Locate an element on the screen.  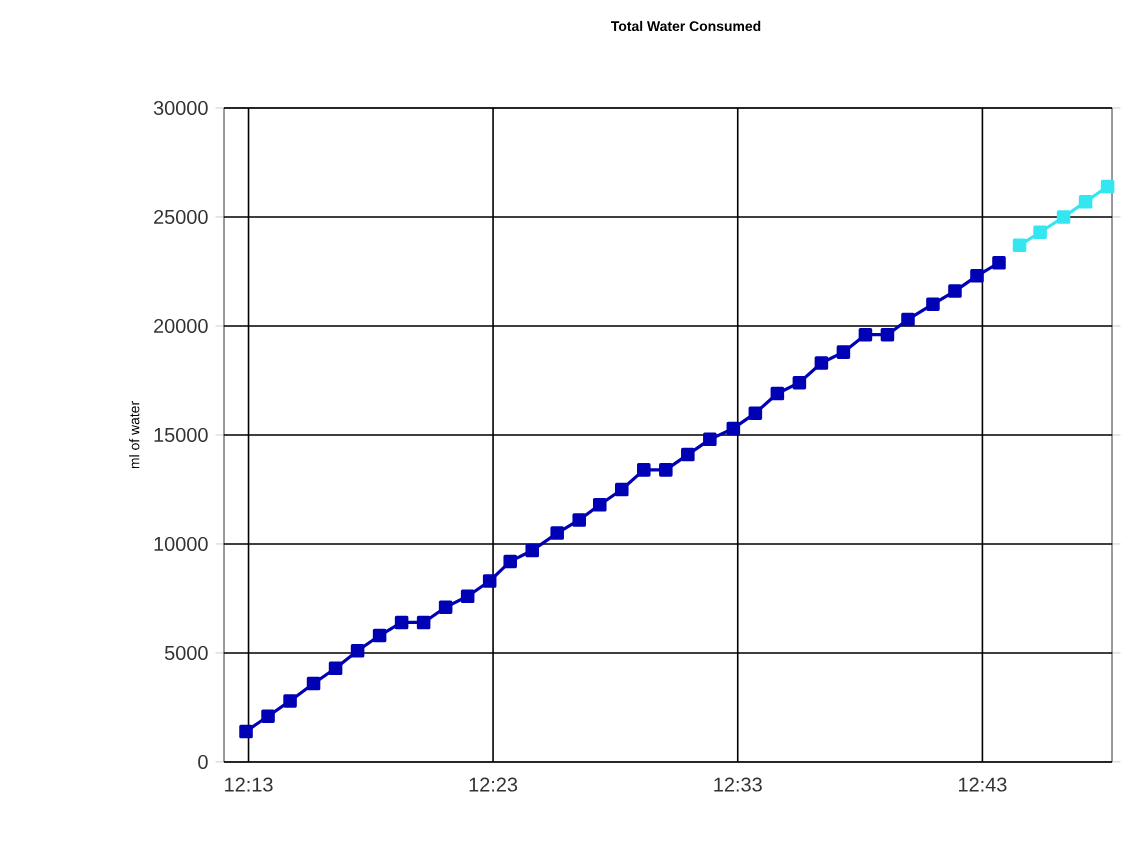
x-tick-label: 12:23 is located at coordinates (493, 784).